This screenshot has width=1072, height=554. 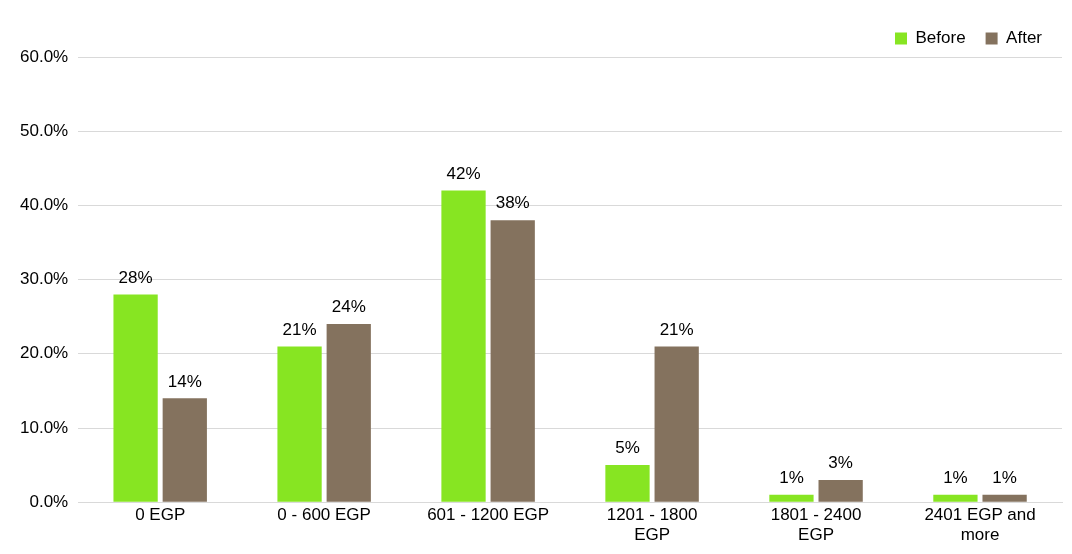 What do you see at coordinates (44, 56) in the screenshot?
I see `y-tick-label: 60.0%` at bounding box center [44, 56].